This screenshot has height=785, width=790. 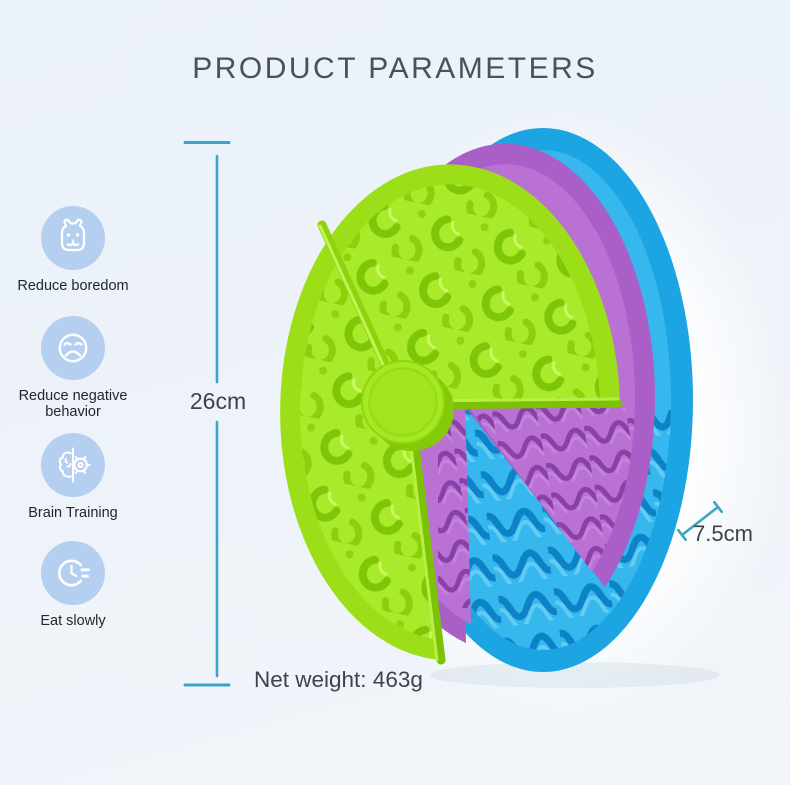 I want to click on feature-item-reduce-boredom: Reduce boredom, so click(x=73, y=250).